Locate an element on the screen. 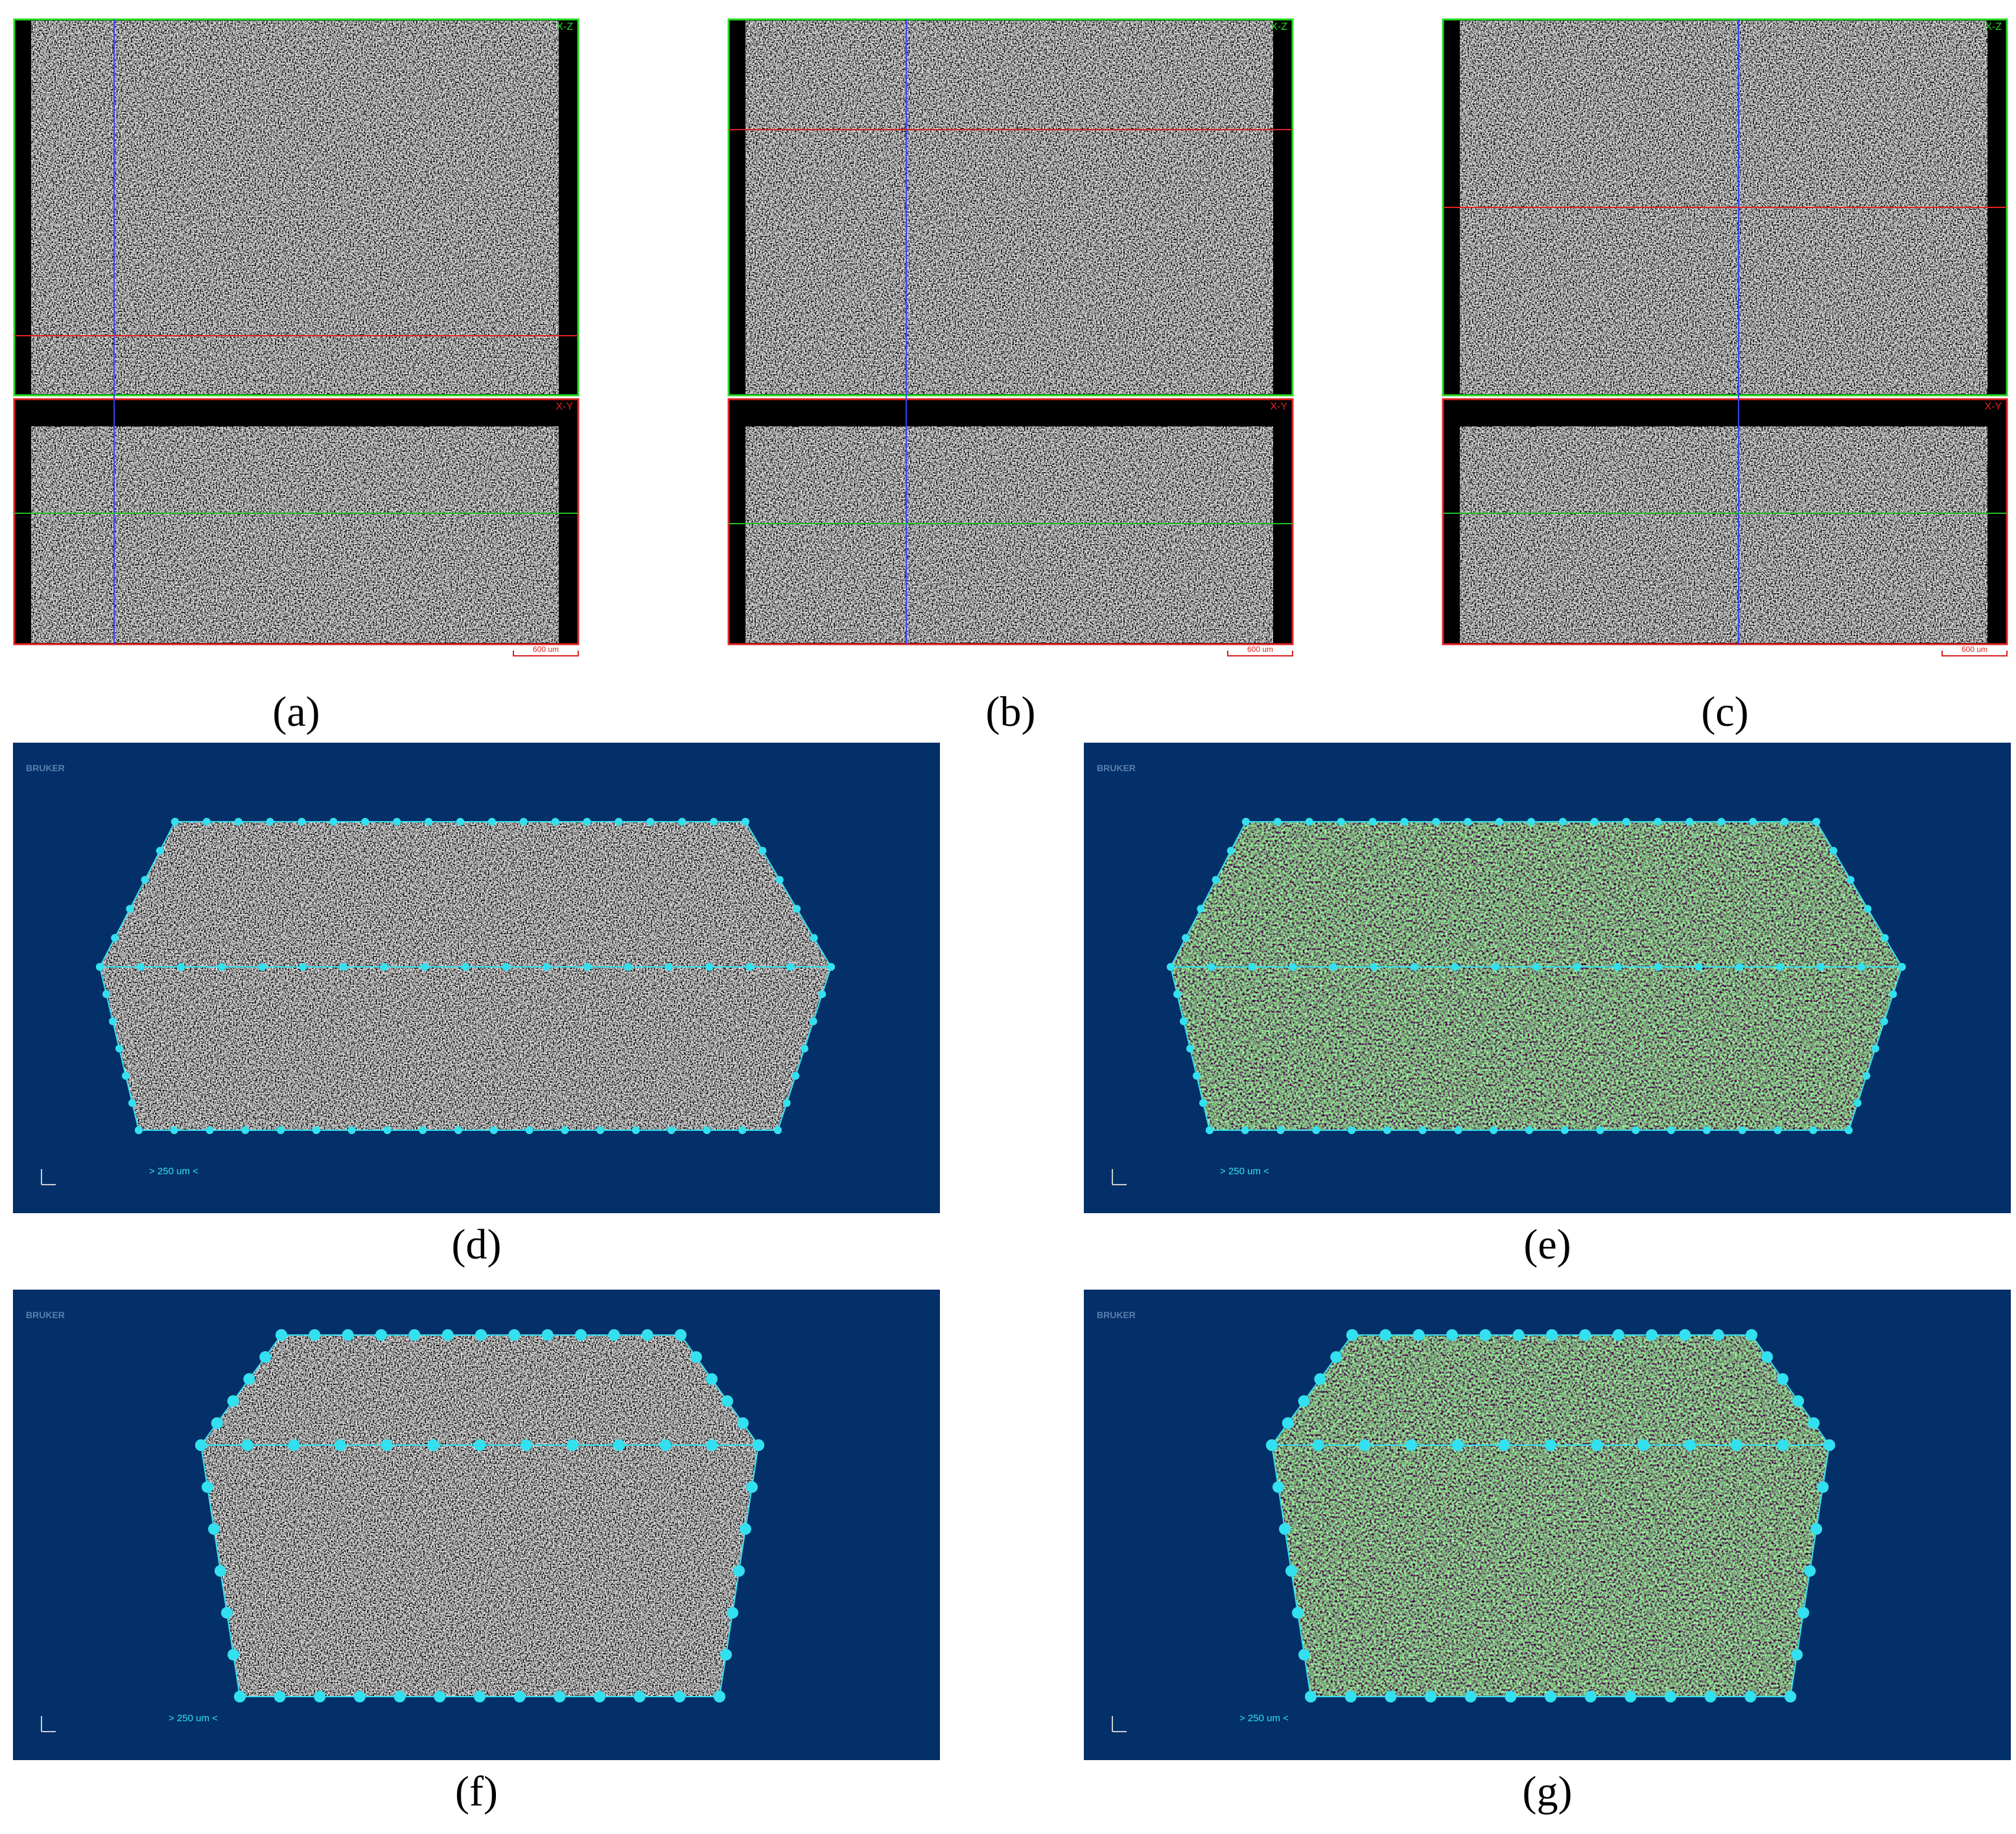  xy-image is located at coordinates (295, 534).